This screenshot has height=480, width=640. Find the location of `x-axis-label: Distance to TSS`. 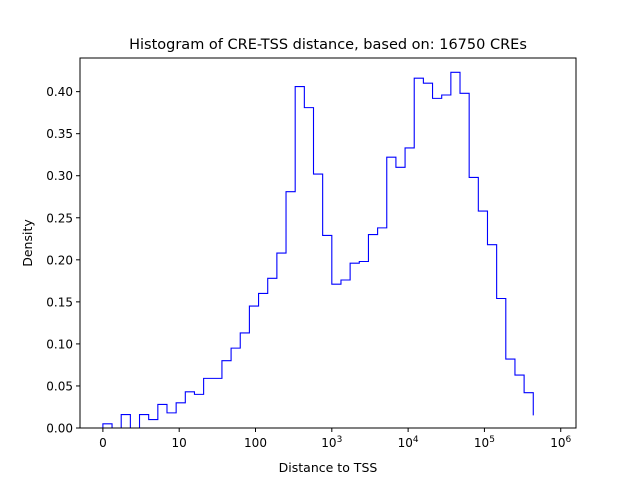

x-axis-label: Distance to TSS is located at coordinates (328, 467).